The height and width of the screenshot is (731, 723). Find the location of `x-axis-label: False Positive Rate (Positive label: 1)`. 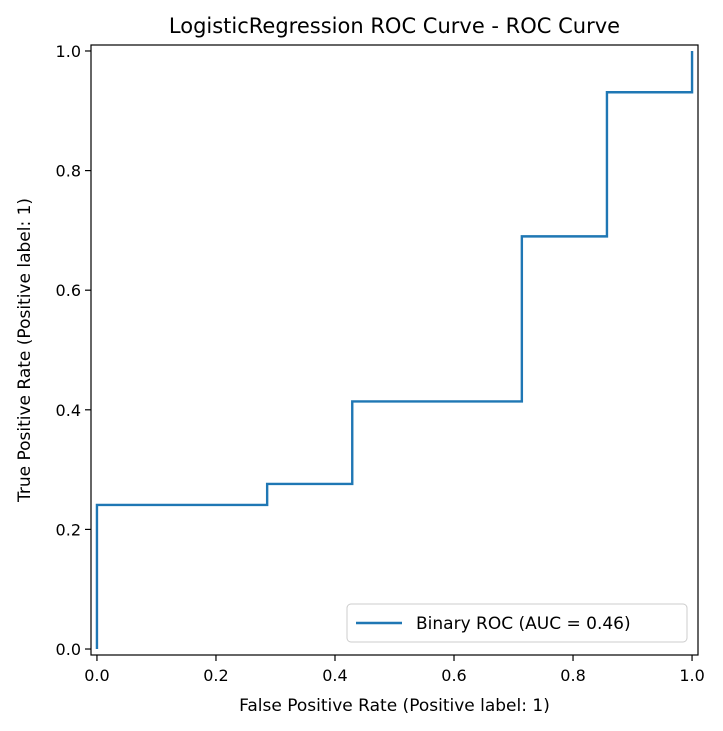

x-axis-label: False Positive Rate (Positive label: 1) is located at coordinates (394, 706).